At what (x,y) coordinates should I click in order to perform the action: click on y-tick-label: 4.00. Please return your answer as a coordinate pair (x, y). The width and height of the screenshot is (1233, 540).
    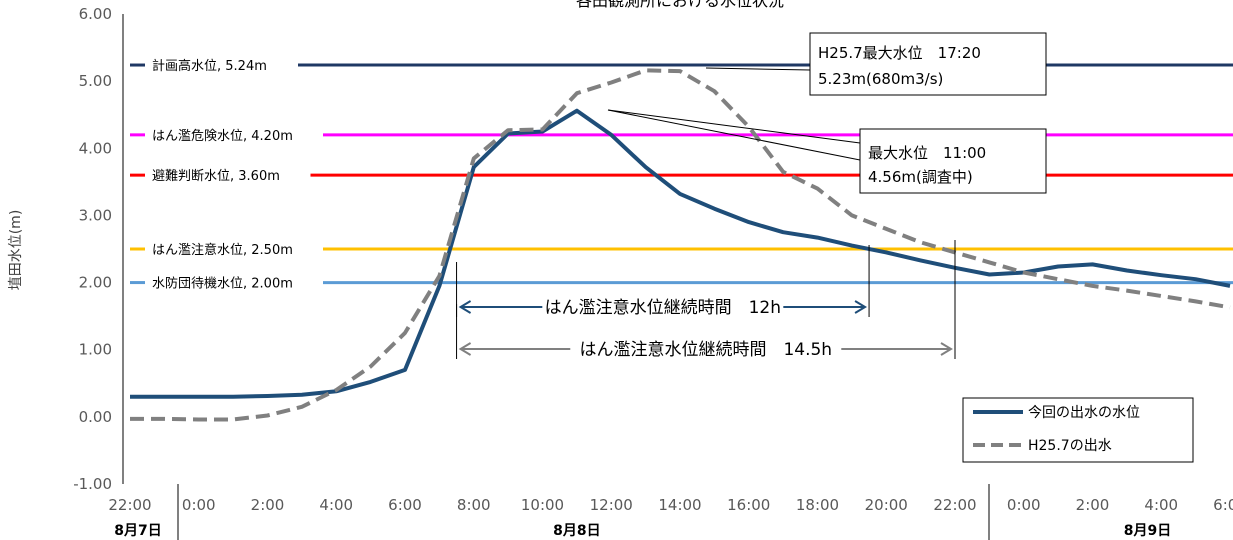
    Looking at the image, I should click on (95, 148).